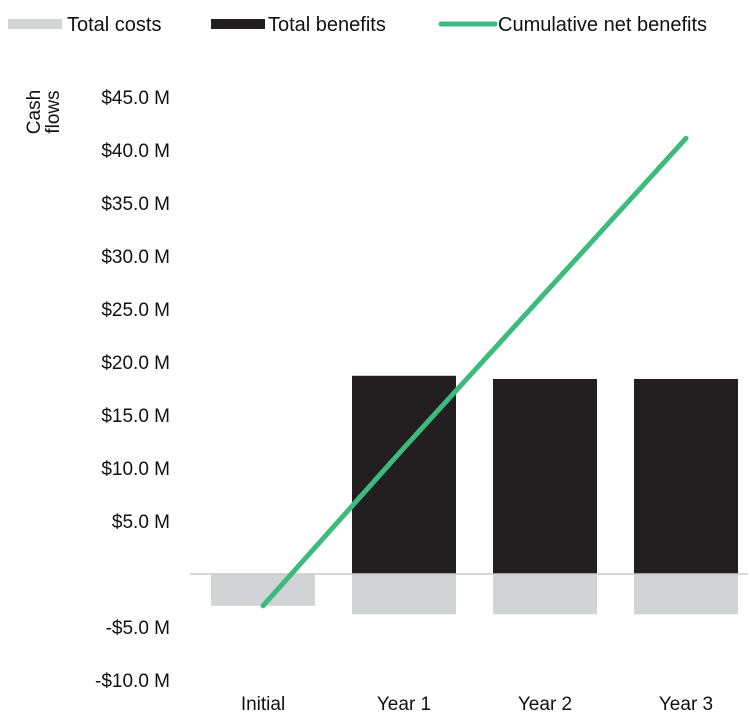 Image resolution: width=750 pixels, height=715 pixels. I want to click on y-tick-label: $25.0 M, so click(135, 310).